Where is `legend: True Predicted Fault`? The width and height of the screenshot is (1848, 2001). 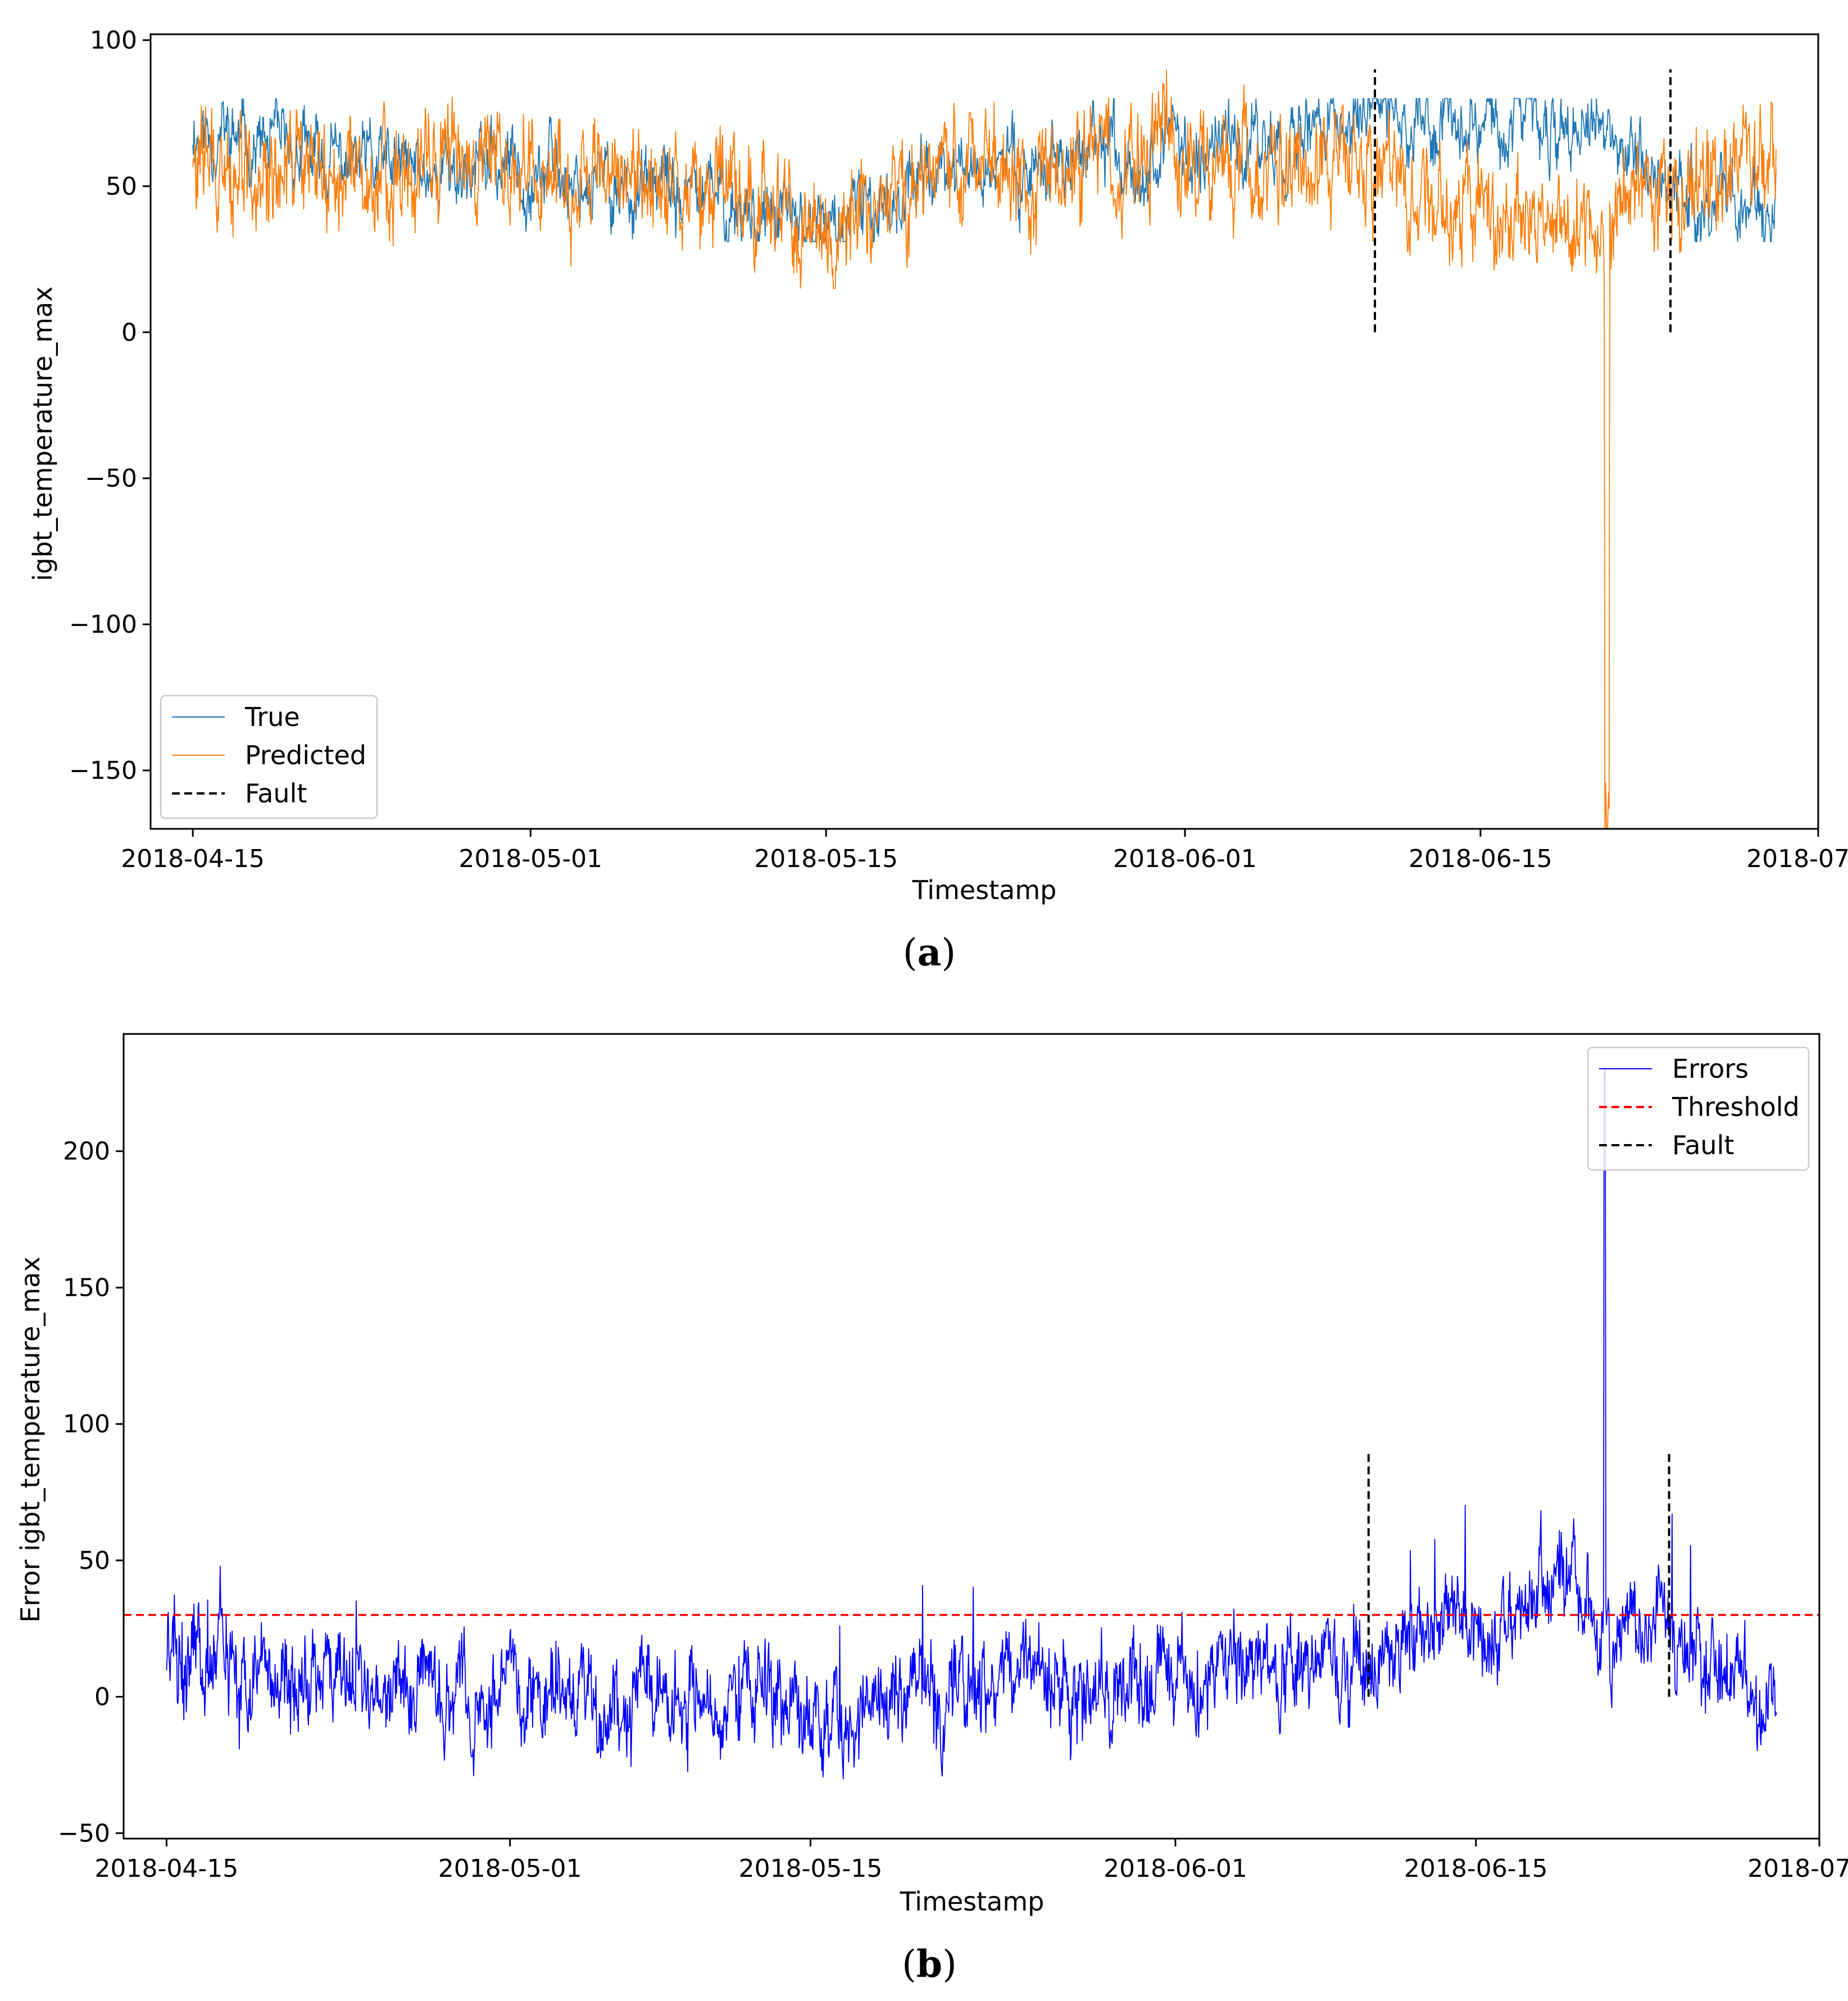
legend: True Predicted Fault is located at coordinates (269, 757).